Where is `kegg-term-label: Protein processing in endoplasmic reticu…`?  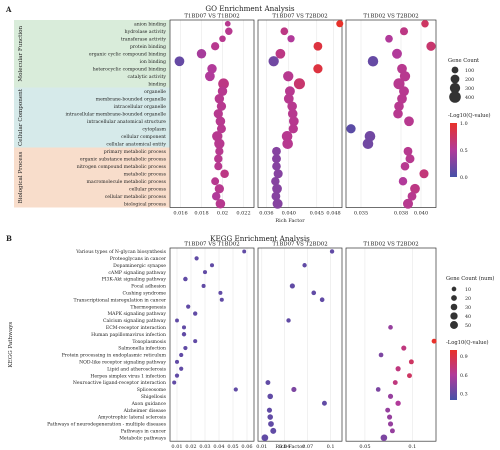
kegg-term-label: Protein processing in endoplasmic reticu… is located at coordinates (114, 356).